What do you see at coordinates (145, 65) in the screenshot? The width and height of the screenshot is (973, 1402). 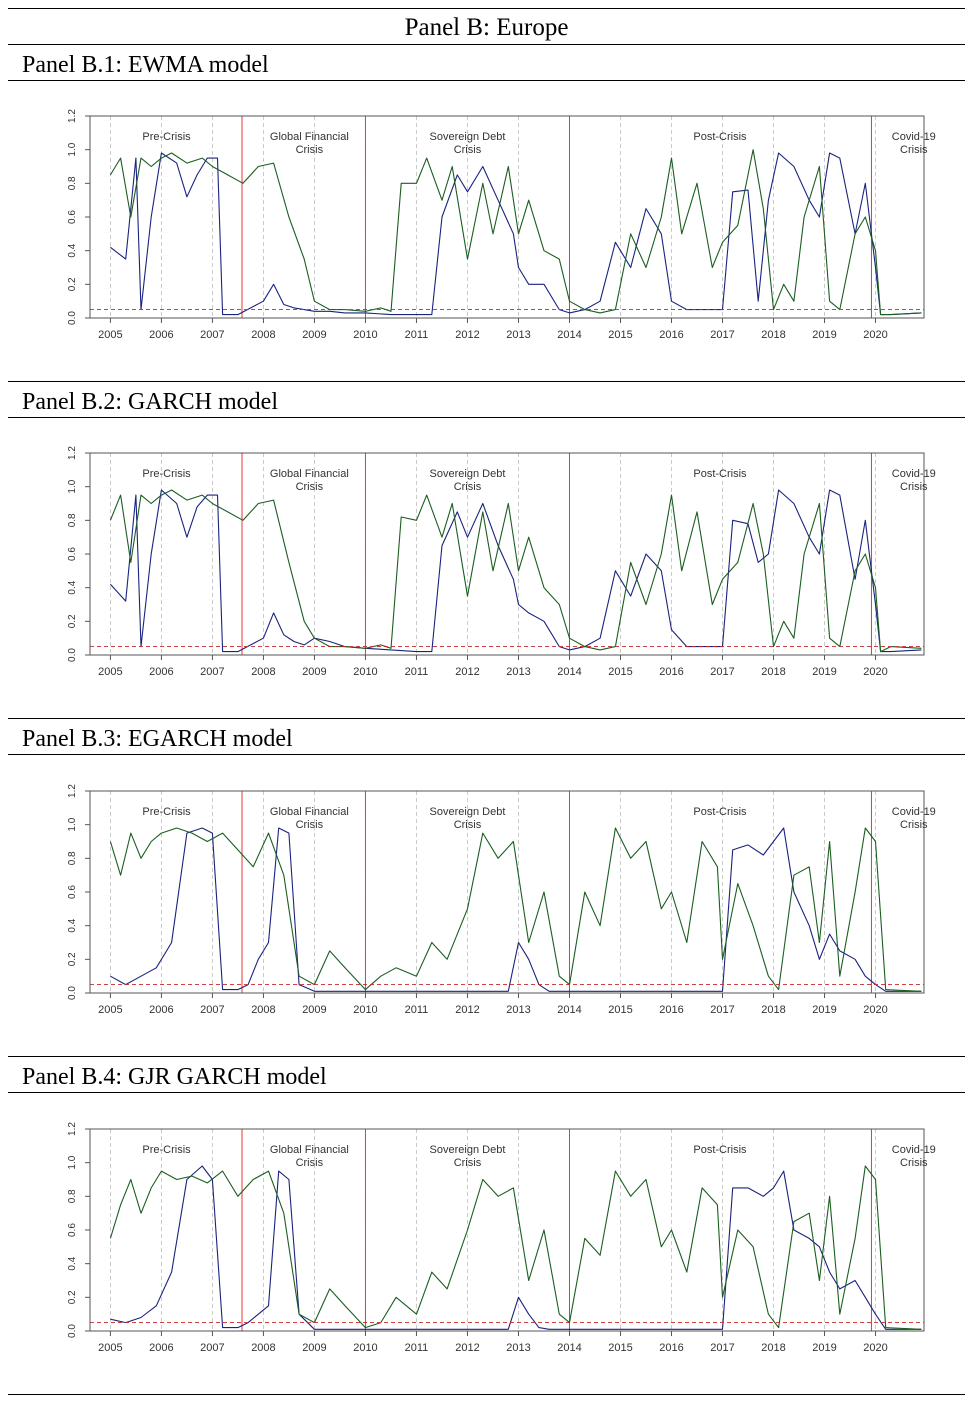 I see `panel-title-ewma: Panel B.1: EWMA model` at bounding box center [145, 65].